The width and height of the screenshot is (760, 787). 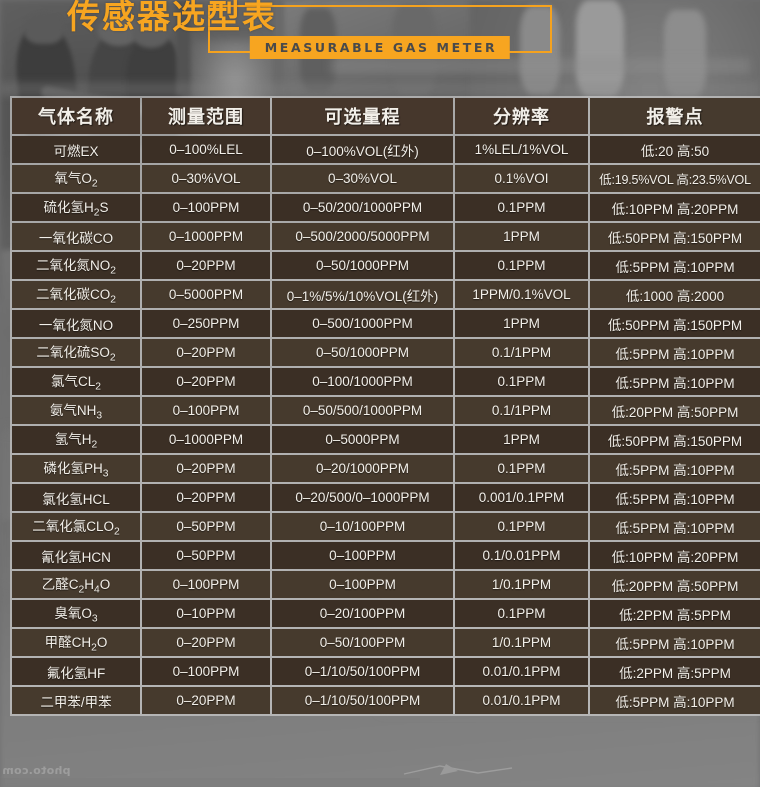 I want to click on cell-gas-name: 一氧化氮NO, so click(x=76, y=323).